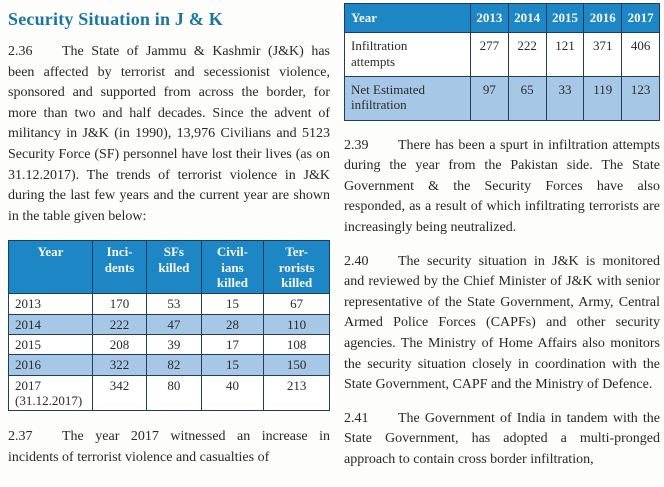 The image size is (664, 487). I want to click on cell-value: 53, so click(174, 304).